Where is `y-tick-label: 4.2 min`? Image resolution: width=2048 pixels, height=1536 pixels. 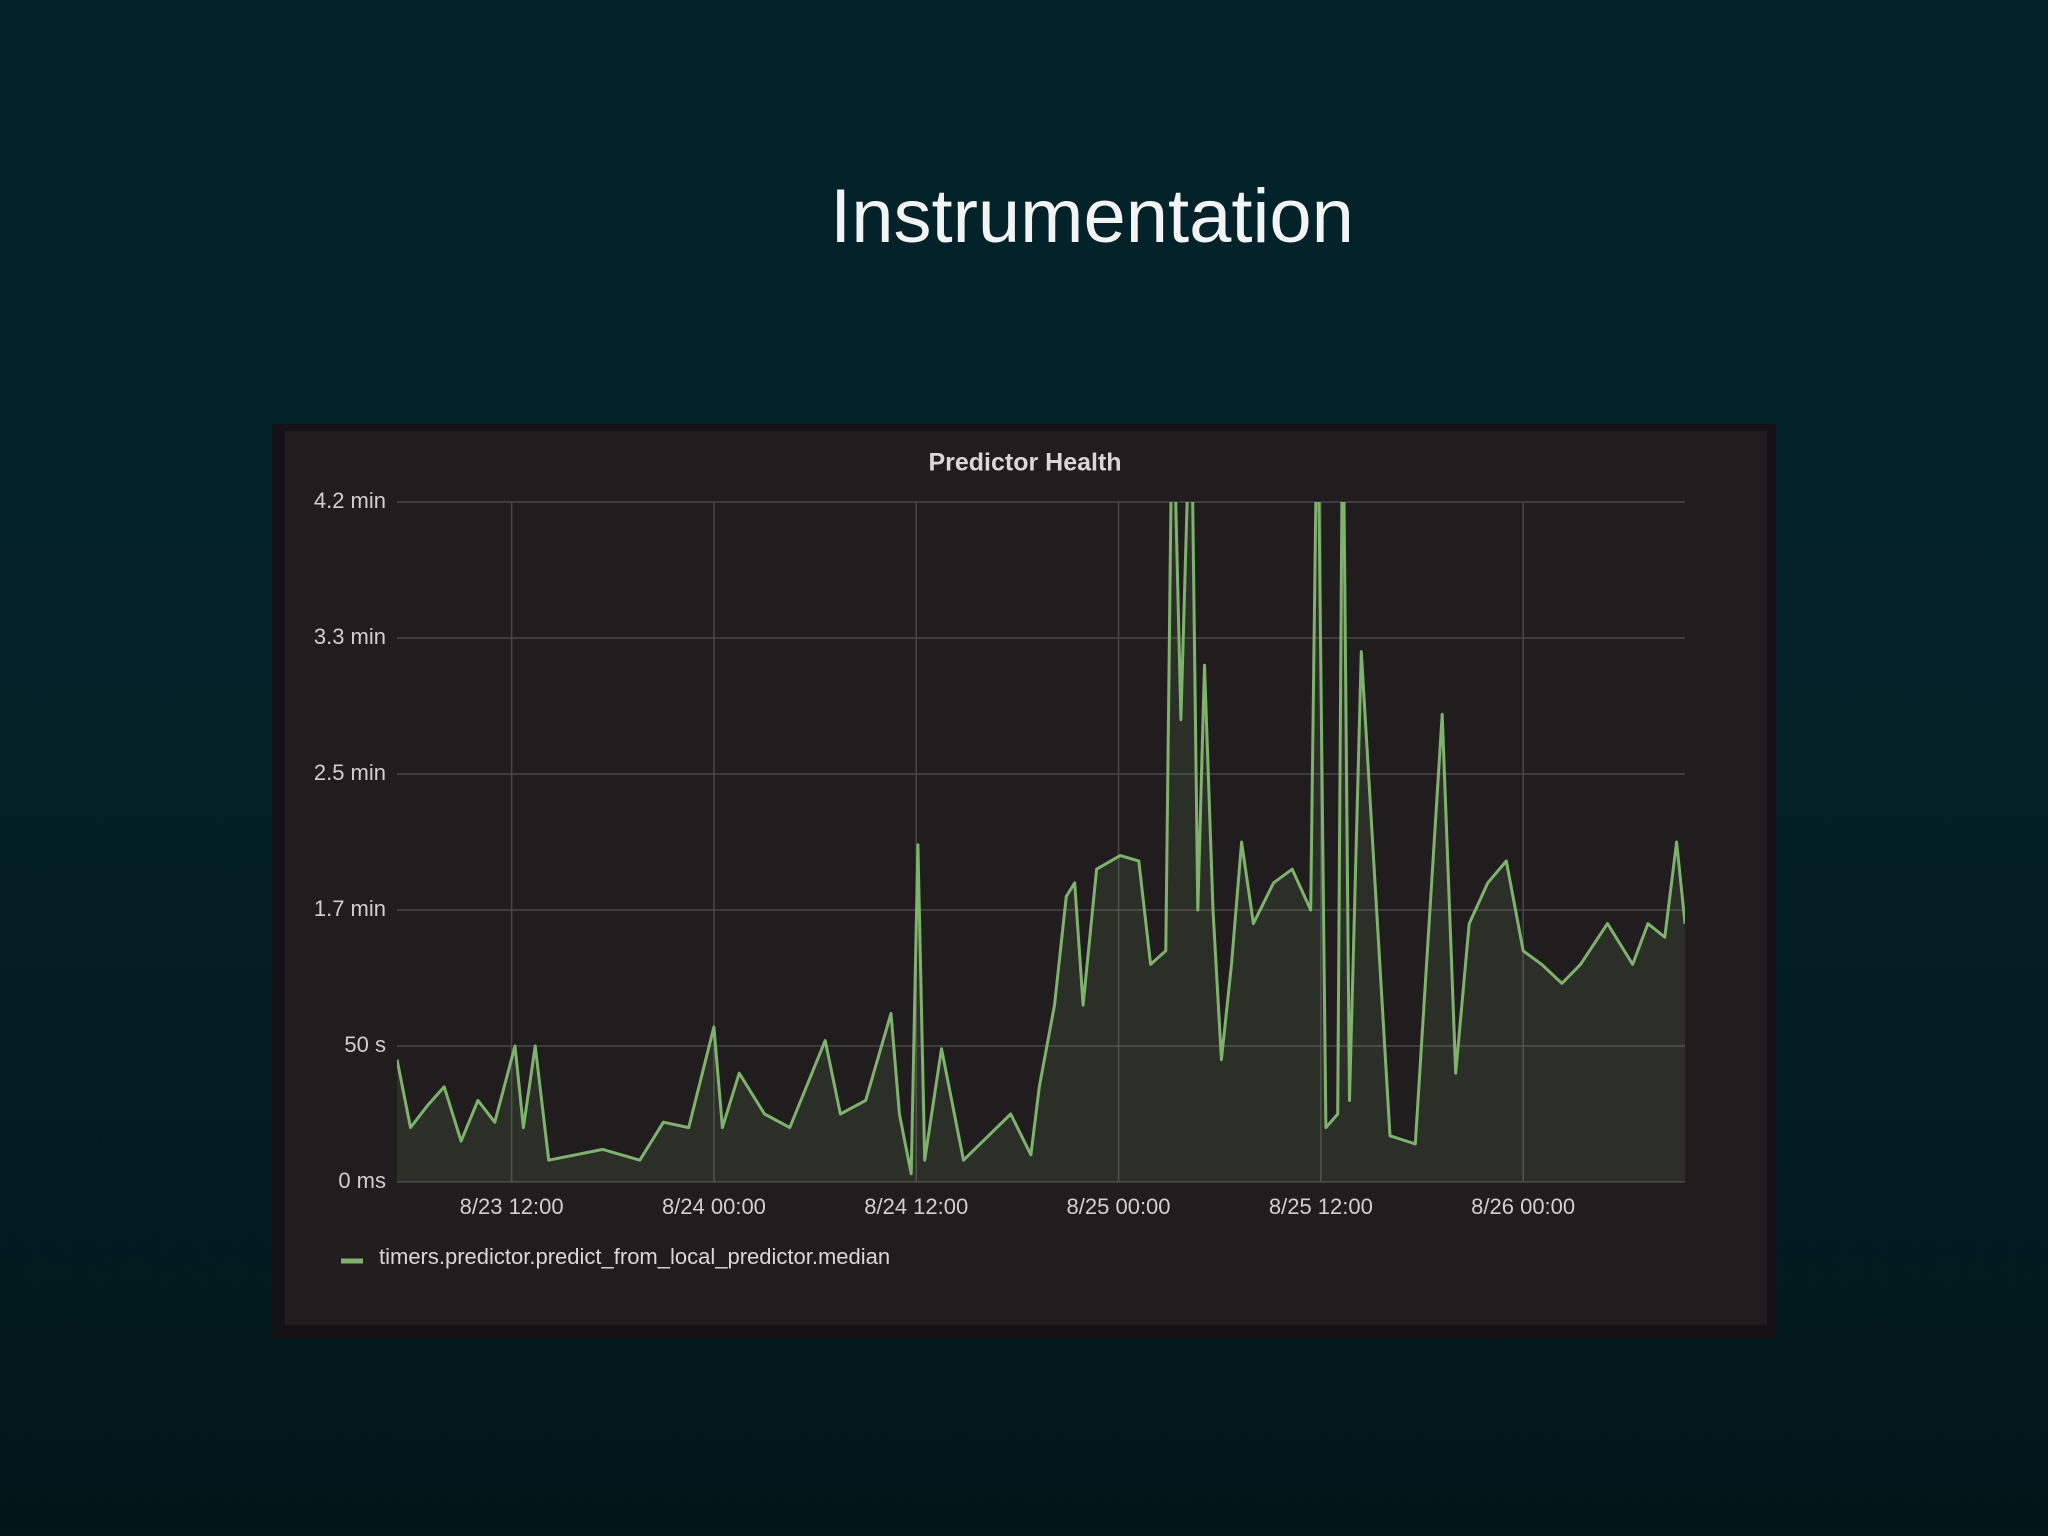 y-tick-label: 4.2 min is located at coordinates (350, 500).